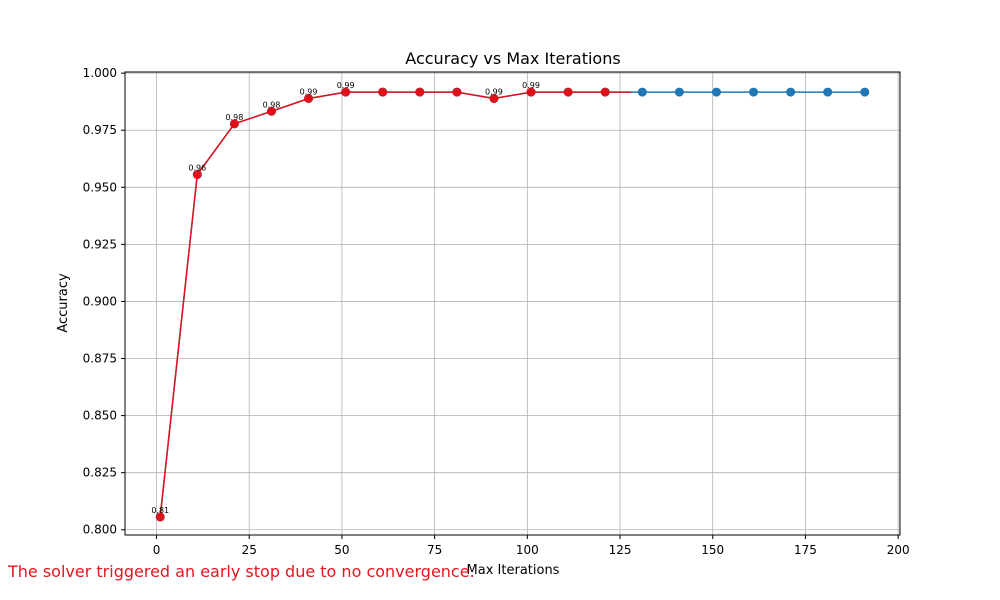 This screenshot has width=1000, height=600. What do you see at coordinates (100, 187) in the screenshot?
I see `y-tick-label: 0.950` at bounding box center [100, 187].